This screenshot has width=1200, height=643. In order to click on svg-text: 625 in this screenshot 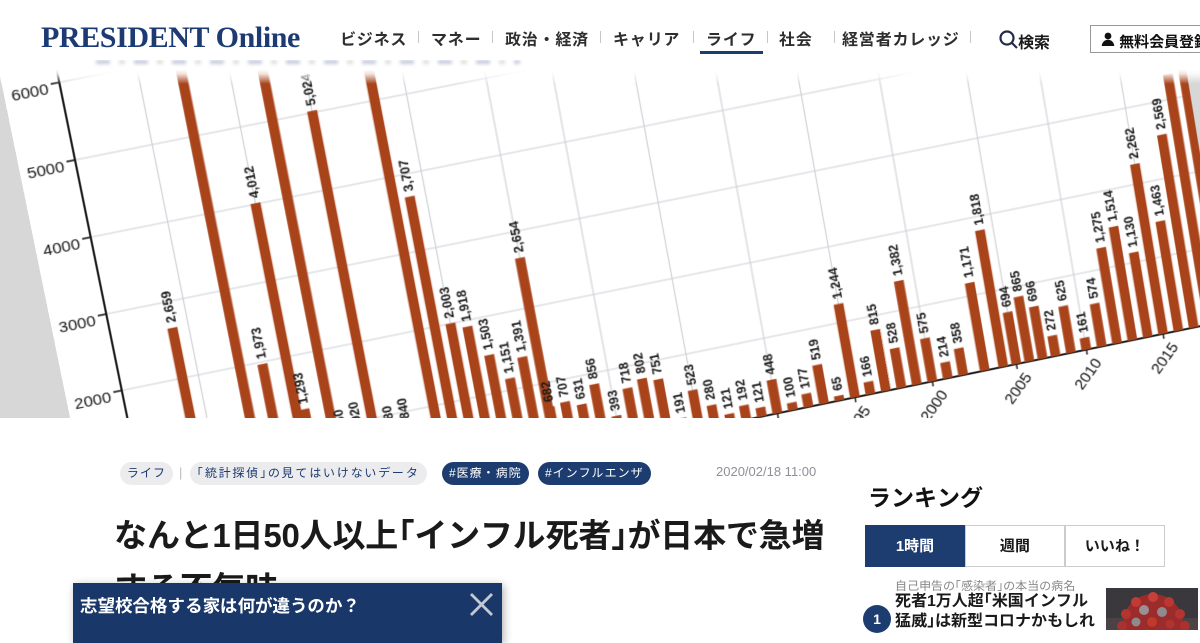, I will do `click(1061, 291)`.